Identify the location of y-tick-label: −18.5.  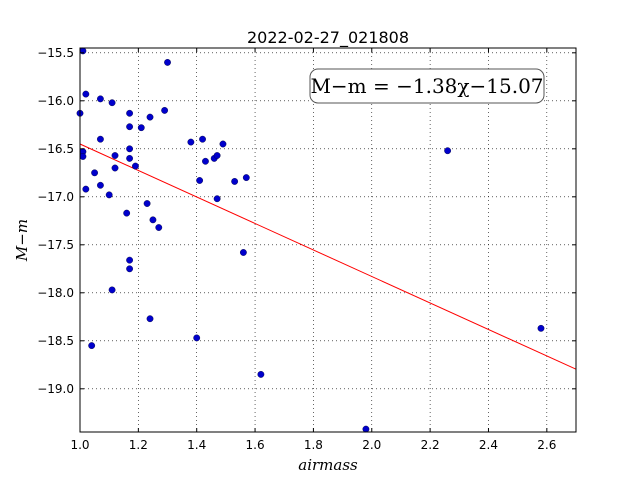
(55, 341).